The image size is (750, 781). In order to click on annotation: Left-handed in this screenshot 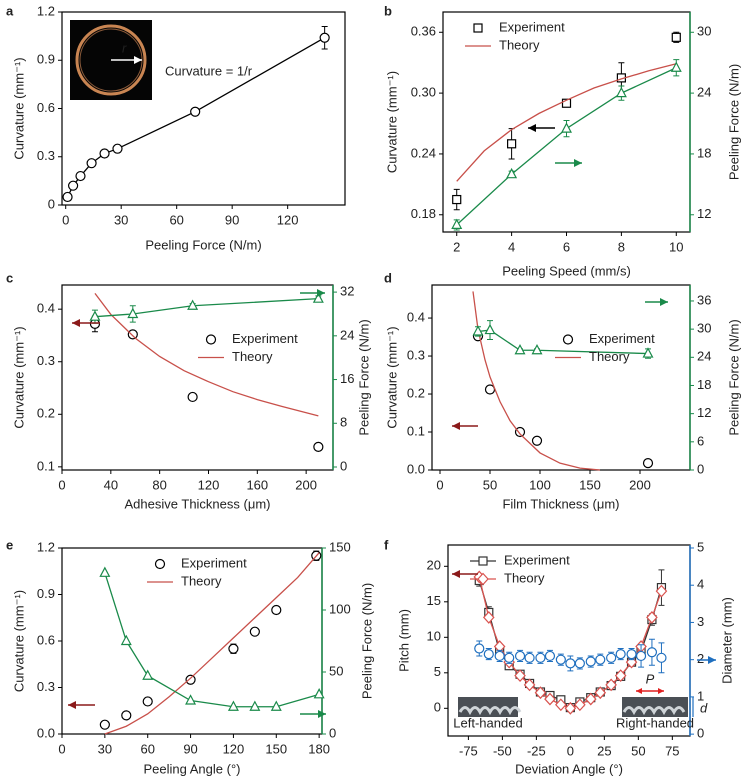, I will do `click(487, 722)`.